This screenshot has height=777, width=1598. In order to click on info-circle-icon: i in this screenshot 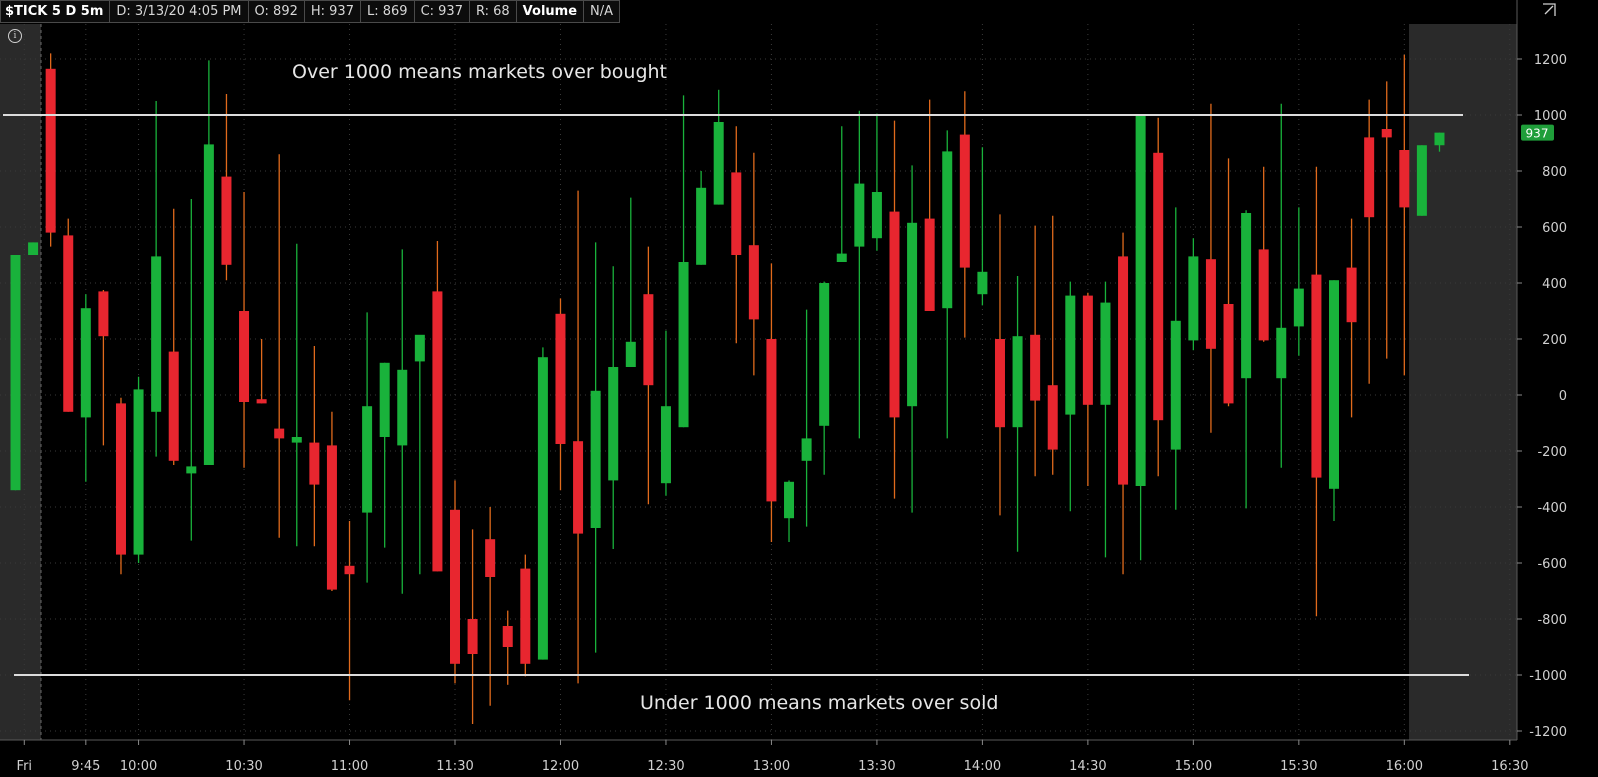, I will do `click(15, 36)`.